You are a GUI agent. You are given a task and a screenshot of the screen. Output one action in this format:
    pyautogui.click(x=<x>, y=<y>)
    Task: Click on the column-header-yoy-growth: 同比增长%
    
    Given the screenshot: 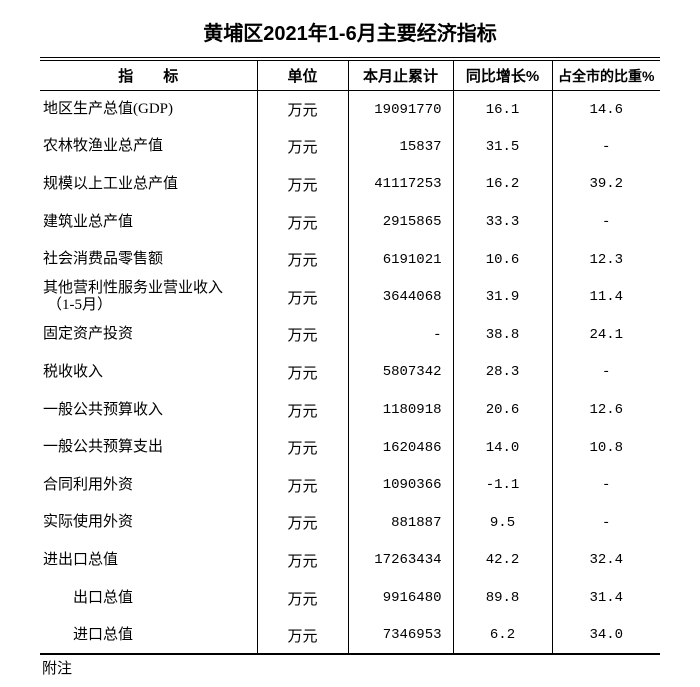 What is the action you would take?
    pyautogui.click(x=503, y=75)
    